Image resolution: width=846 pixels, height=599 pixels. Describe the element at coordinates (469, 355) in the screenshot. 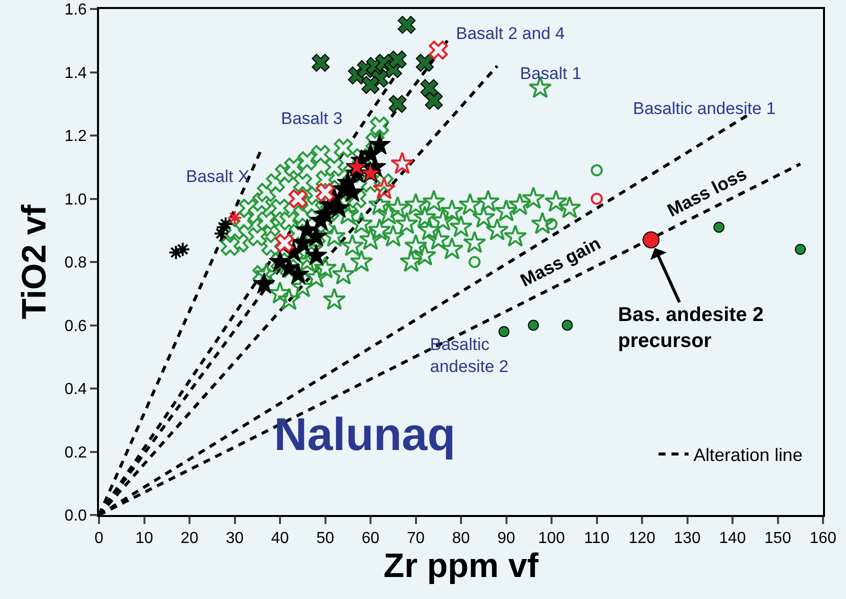

I see `annotation: Basaltic andesite 2` at that location.